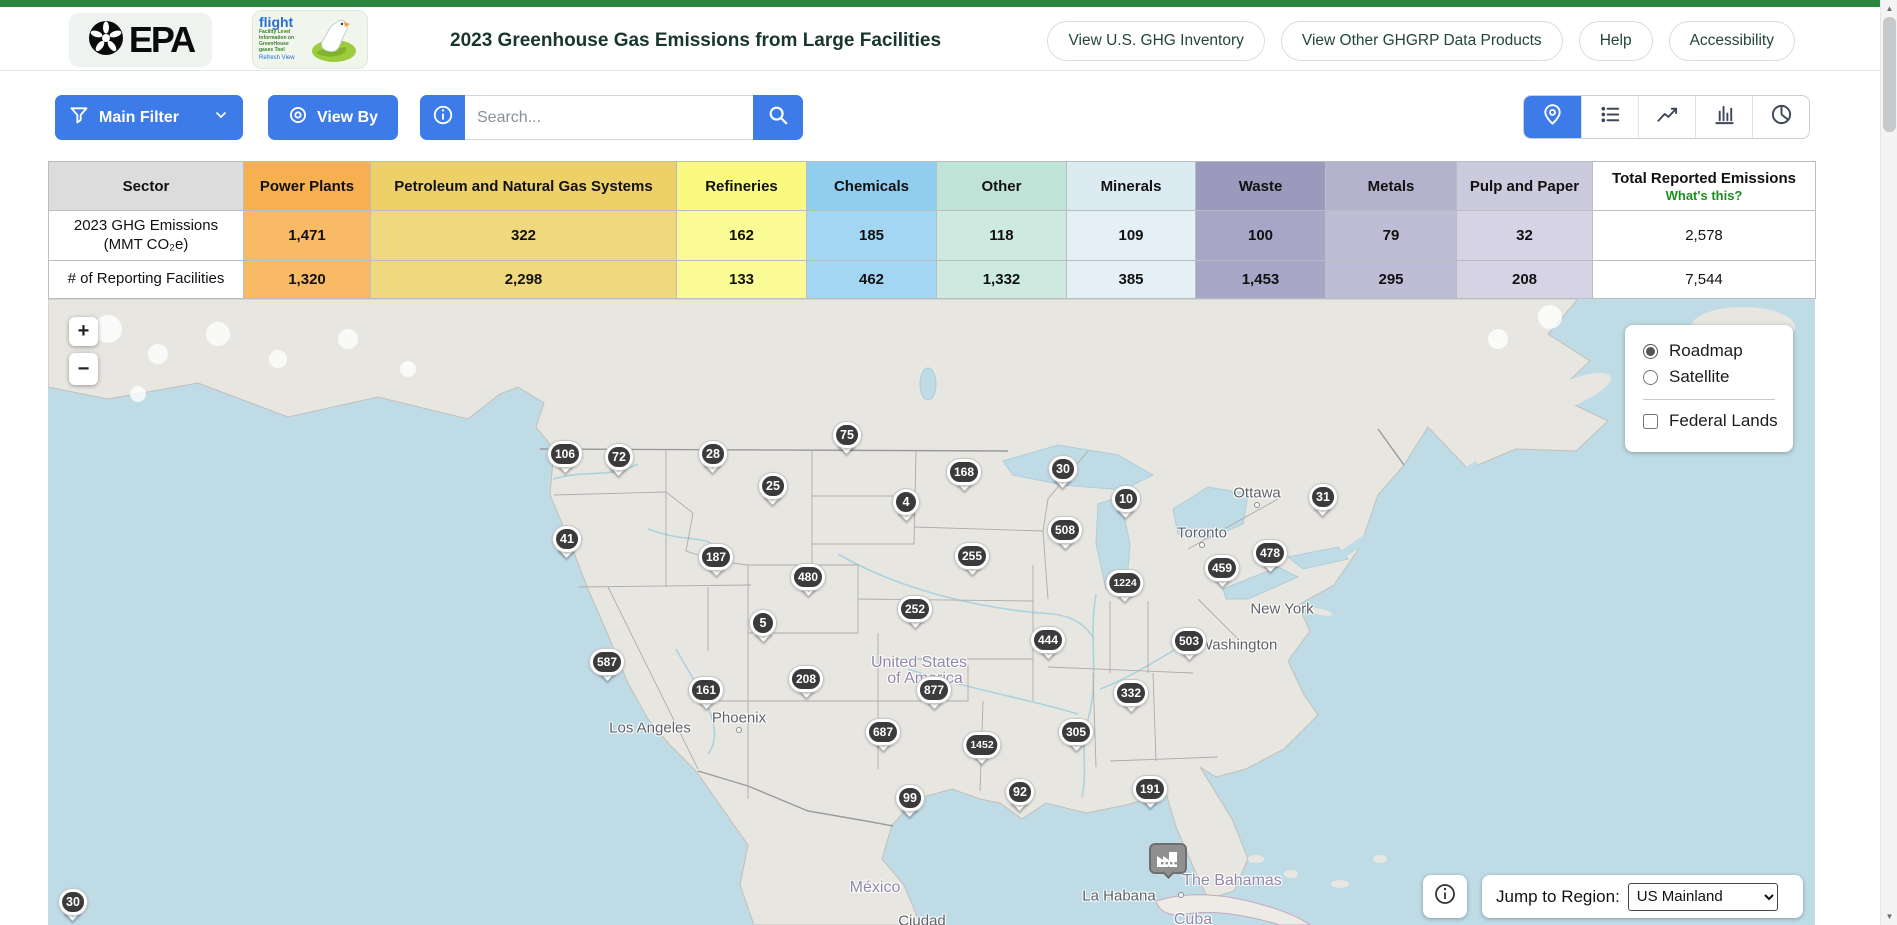  I want to click on zoom-out-button: −, so click(83, 369).